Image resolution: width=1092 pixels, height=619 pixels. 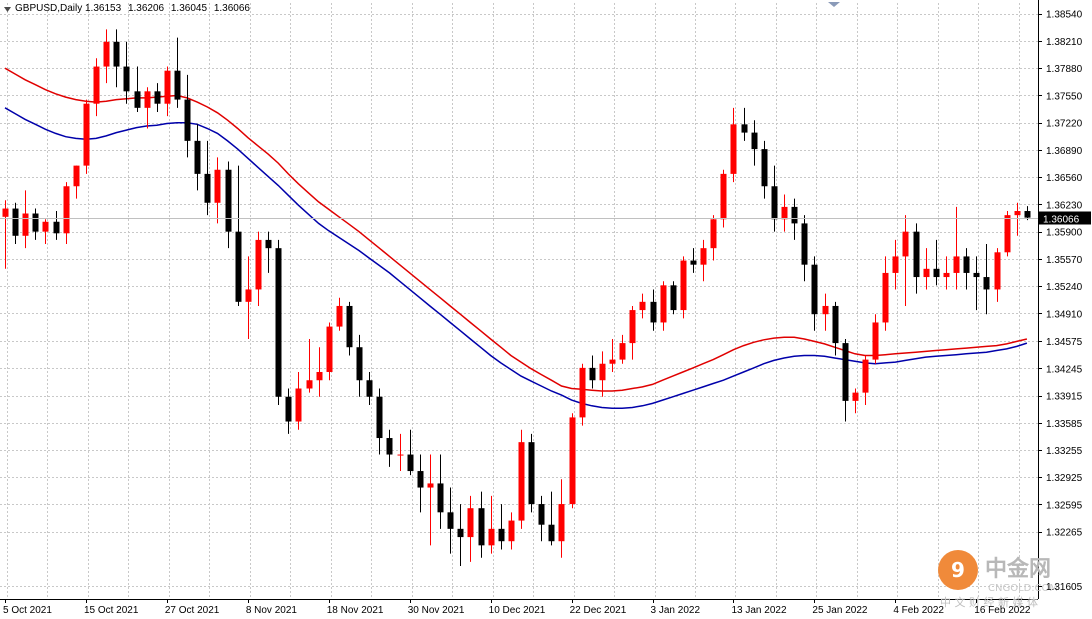 What do you see at coordinates (1064, 69) in the screenshot?
I see `y-tick-label-2: 1.37880` at bounding box center [1064, 69].